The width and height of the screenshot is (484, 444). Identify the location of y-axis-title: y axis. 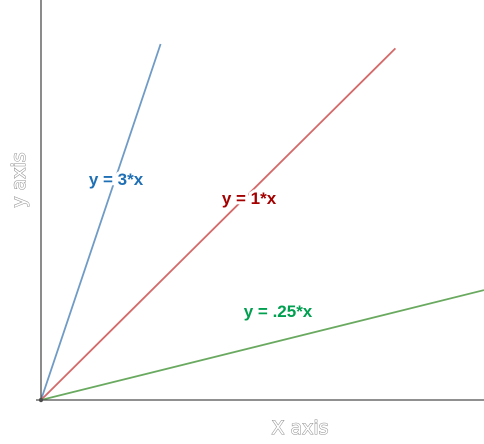
(19, 179).